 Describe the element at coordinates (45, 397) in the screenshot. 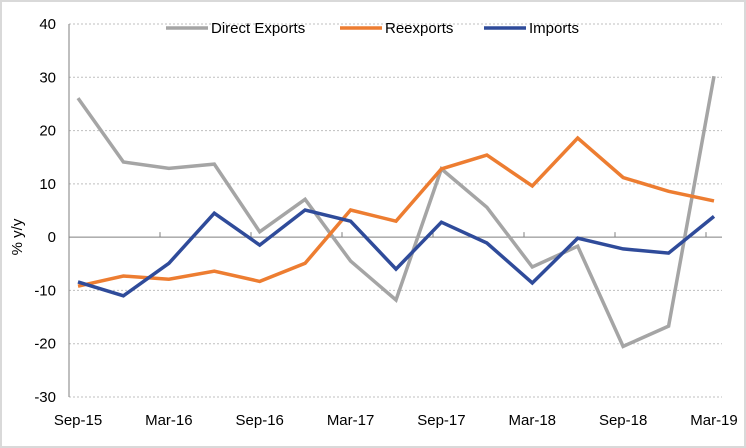

I see `y-tick-label: -30` at that location.